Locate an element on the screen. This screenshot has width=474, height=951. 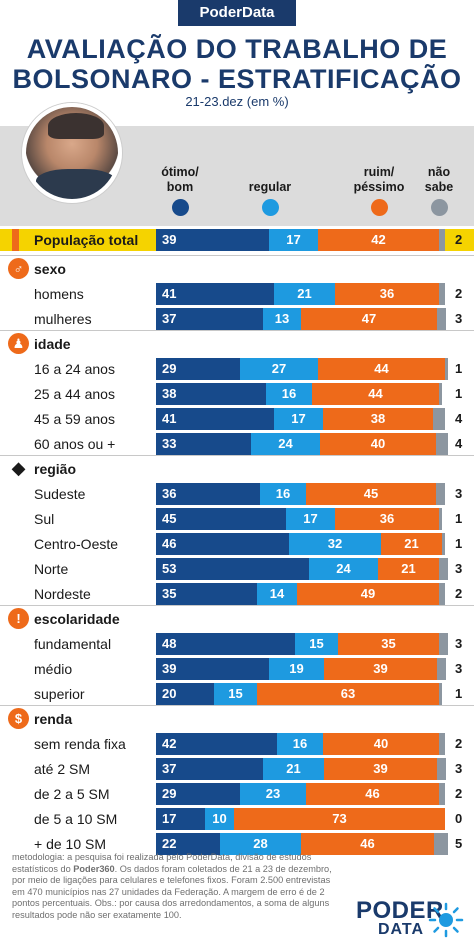
row-2-3-seg-ns is located at coordinates (443, 569).